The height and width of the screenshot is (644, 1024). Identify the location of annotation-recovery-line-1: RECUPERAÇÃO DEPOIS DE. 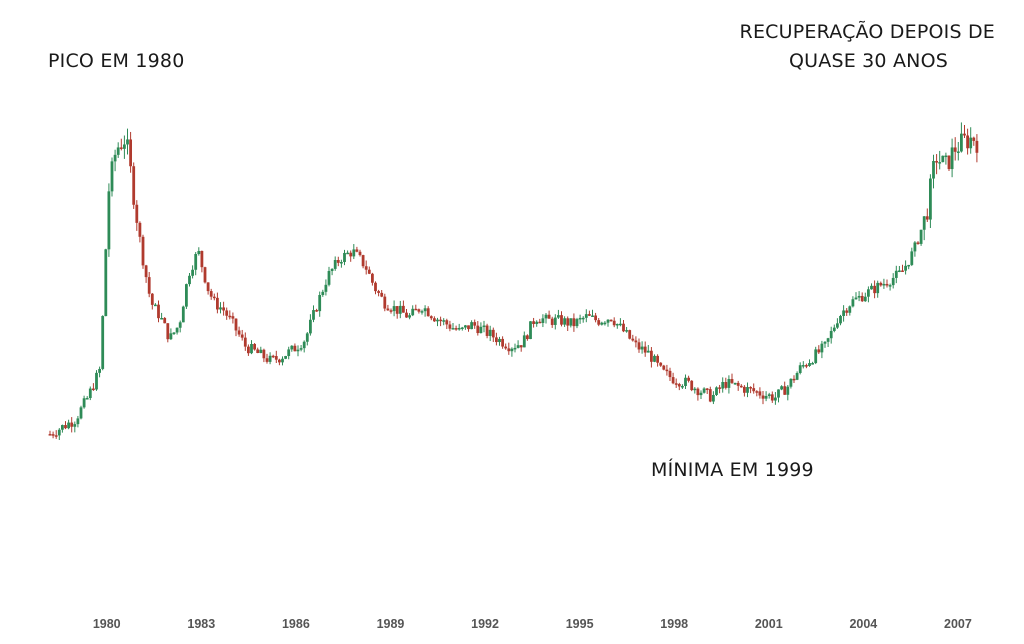
(867, 31).